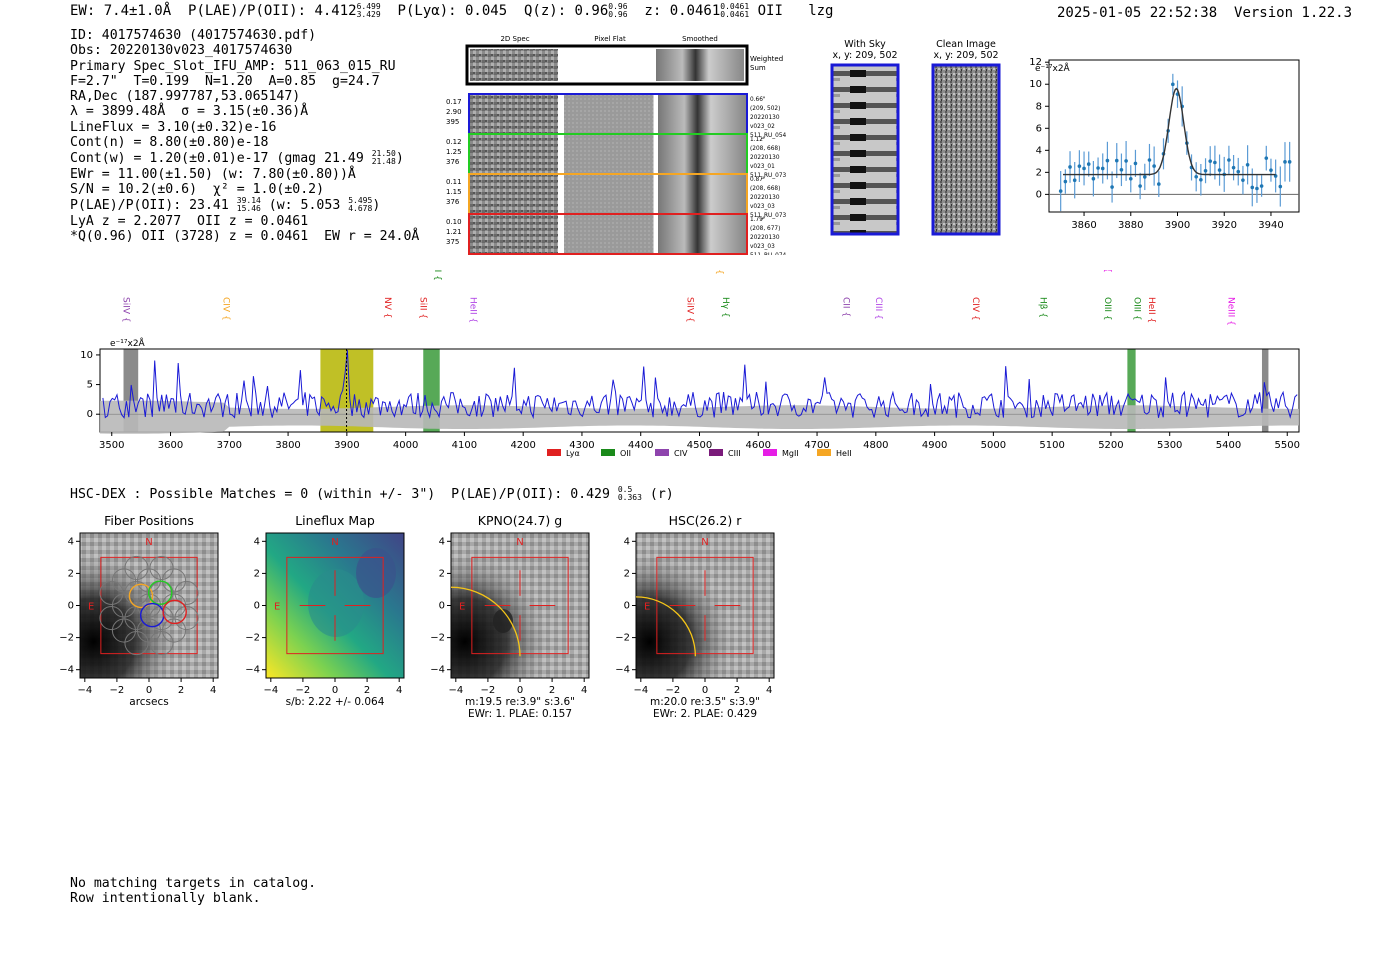 The height and width of the screenshot is (953, 1400). What do you see at coordinates (1107, 271) in the screenshot?
I see `spectrum-line-marker: OII {` at bounding box center [1107, 271].